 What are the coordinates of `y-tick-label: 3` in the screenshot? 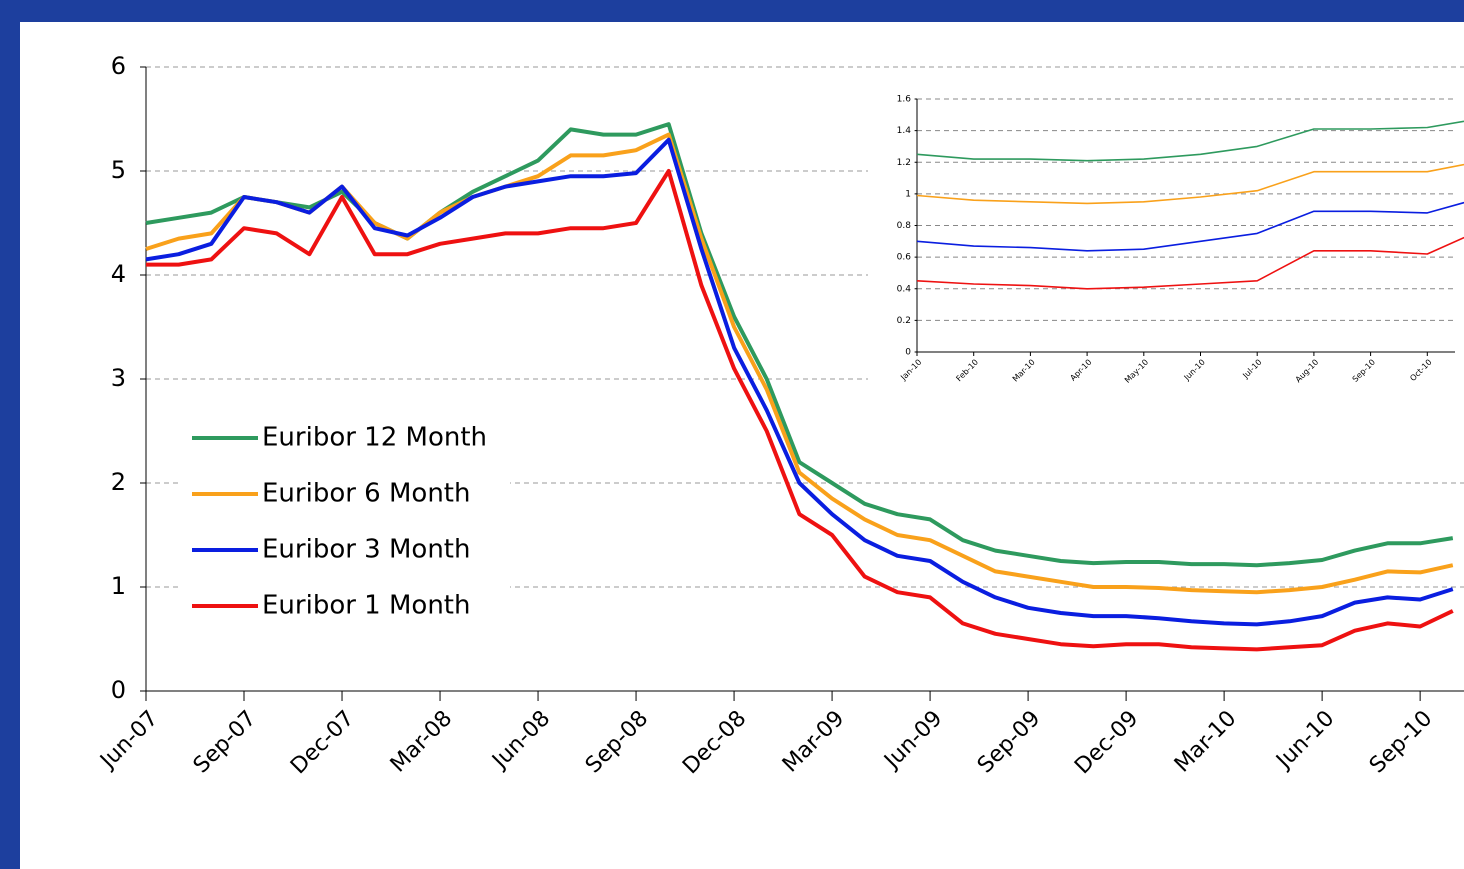 It's located at (118, 378).